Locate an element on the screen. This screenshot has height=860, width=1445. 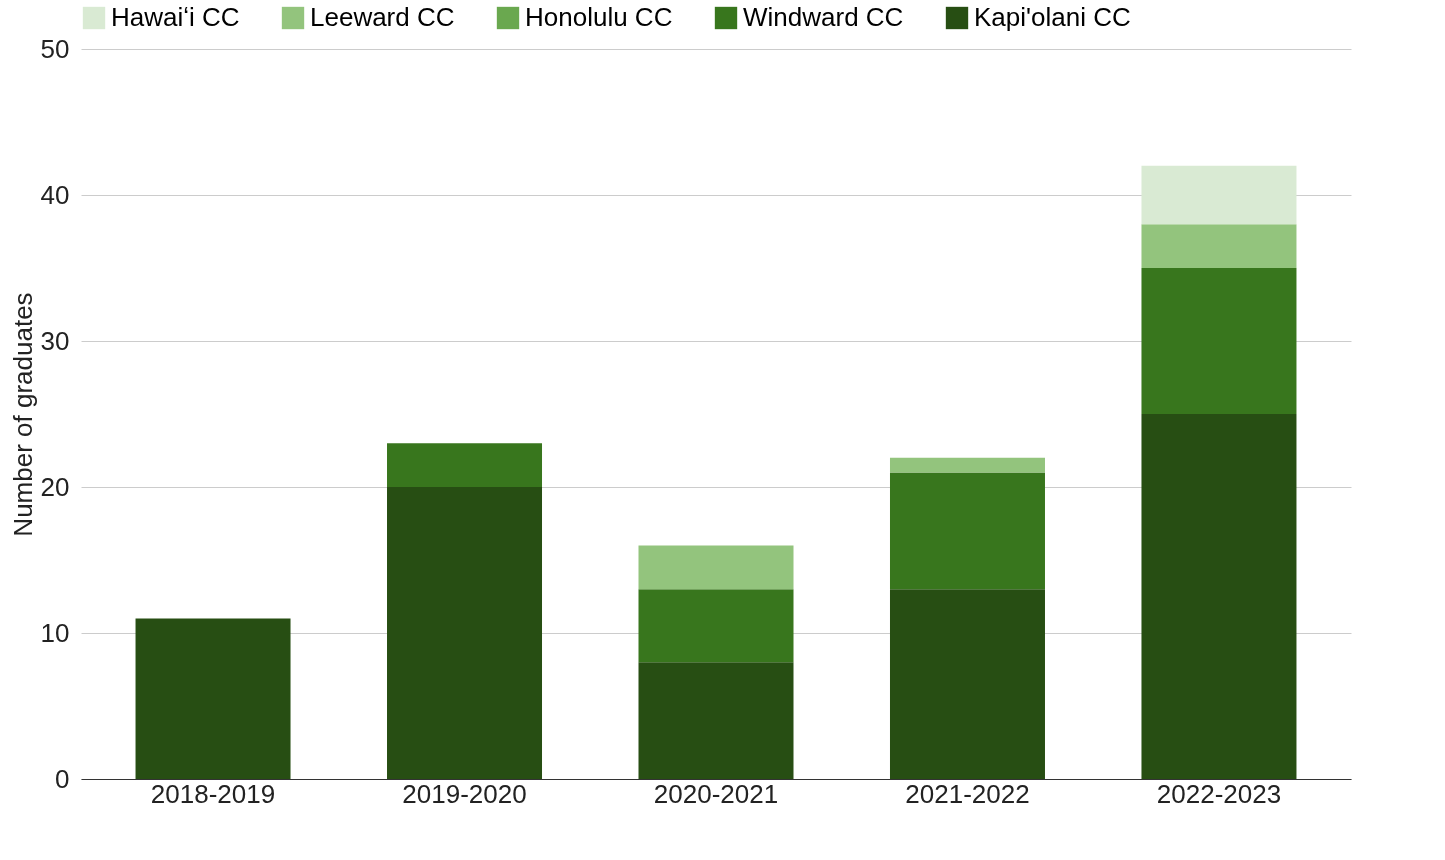
y-tick-label: 10 is located at coordinates (55, 632).